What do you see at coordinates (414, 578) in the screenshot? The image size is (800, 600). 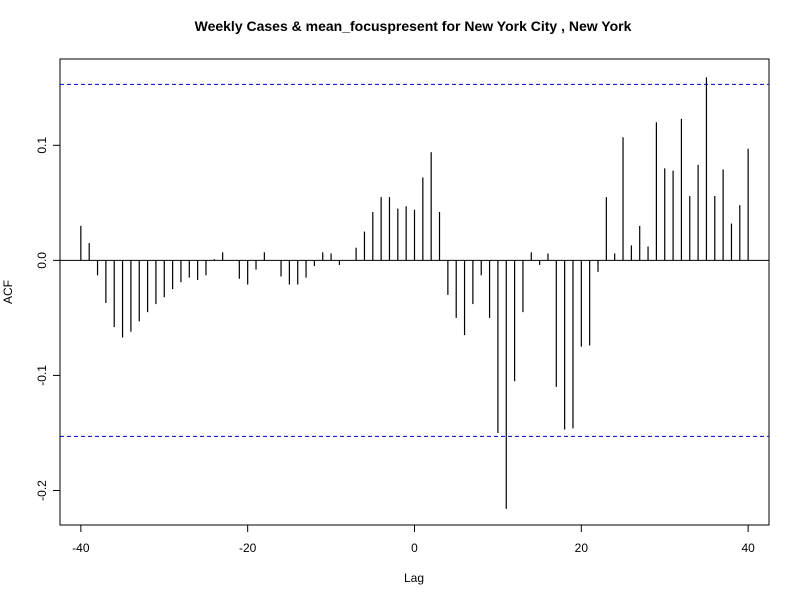 I see `x-axis-label: Lag` at bounding box center [414, 578].